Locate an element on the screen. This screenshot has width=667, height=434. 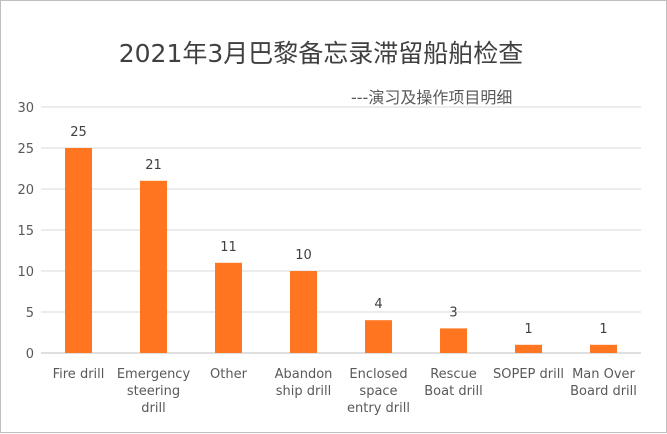
y-tick-label: 10 is located at coordinates (25, 272).